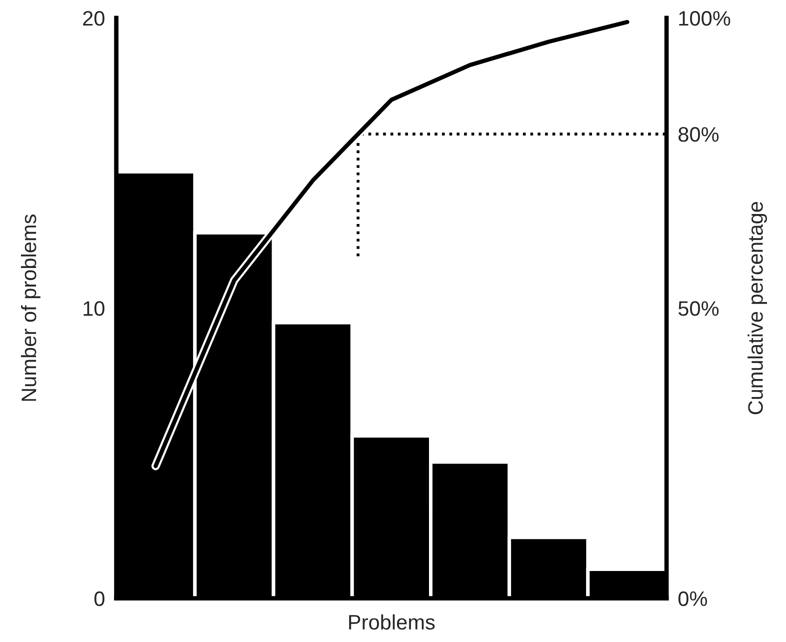 Image resolution: width=786 pixels, height=642 pixels. Describe the element at coordinates (704, 18) in the screenshot. I see `y2-tick-label: 100%` at that location.